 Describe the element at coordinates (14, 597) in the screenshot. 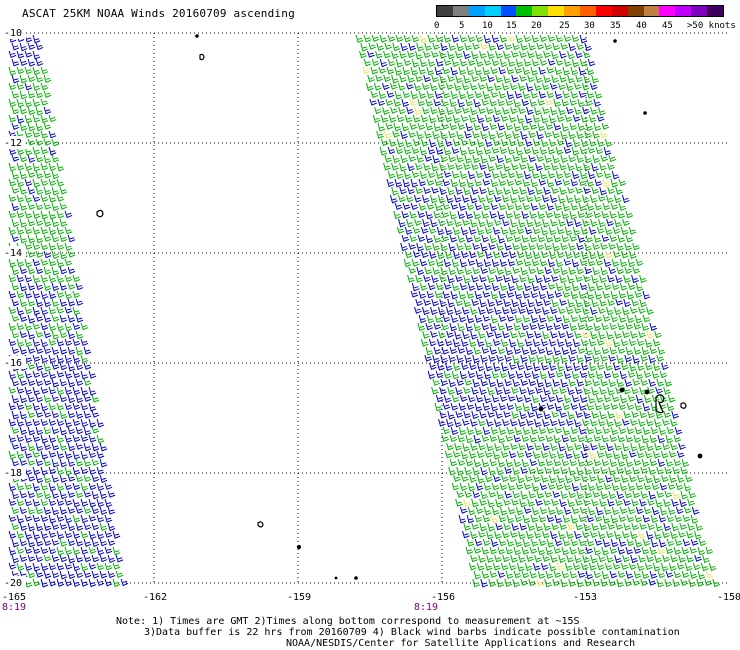

I see `lon-label: -165` at that location.